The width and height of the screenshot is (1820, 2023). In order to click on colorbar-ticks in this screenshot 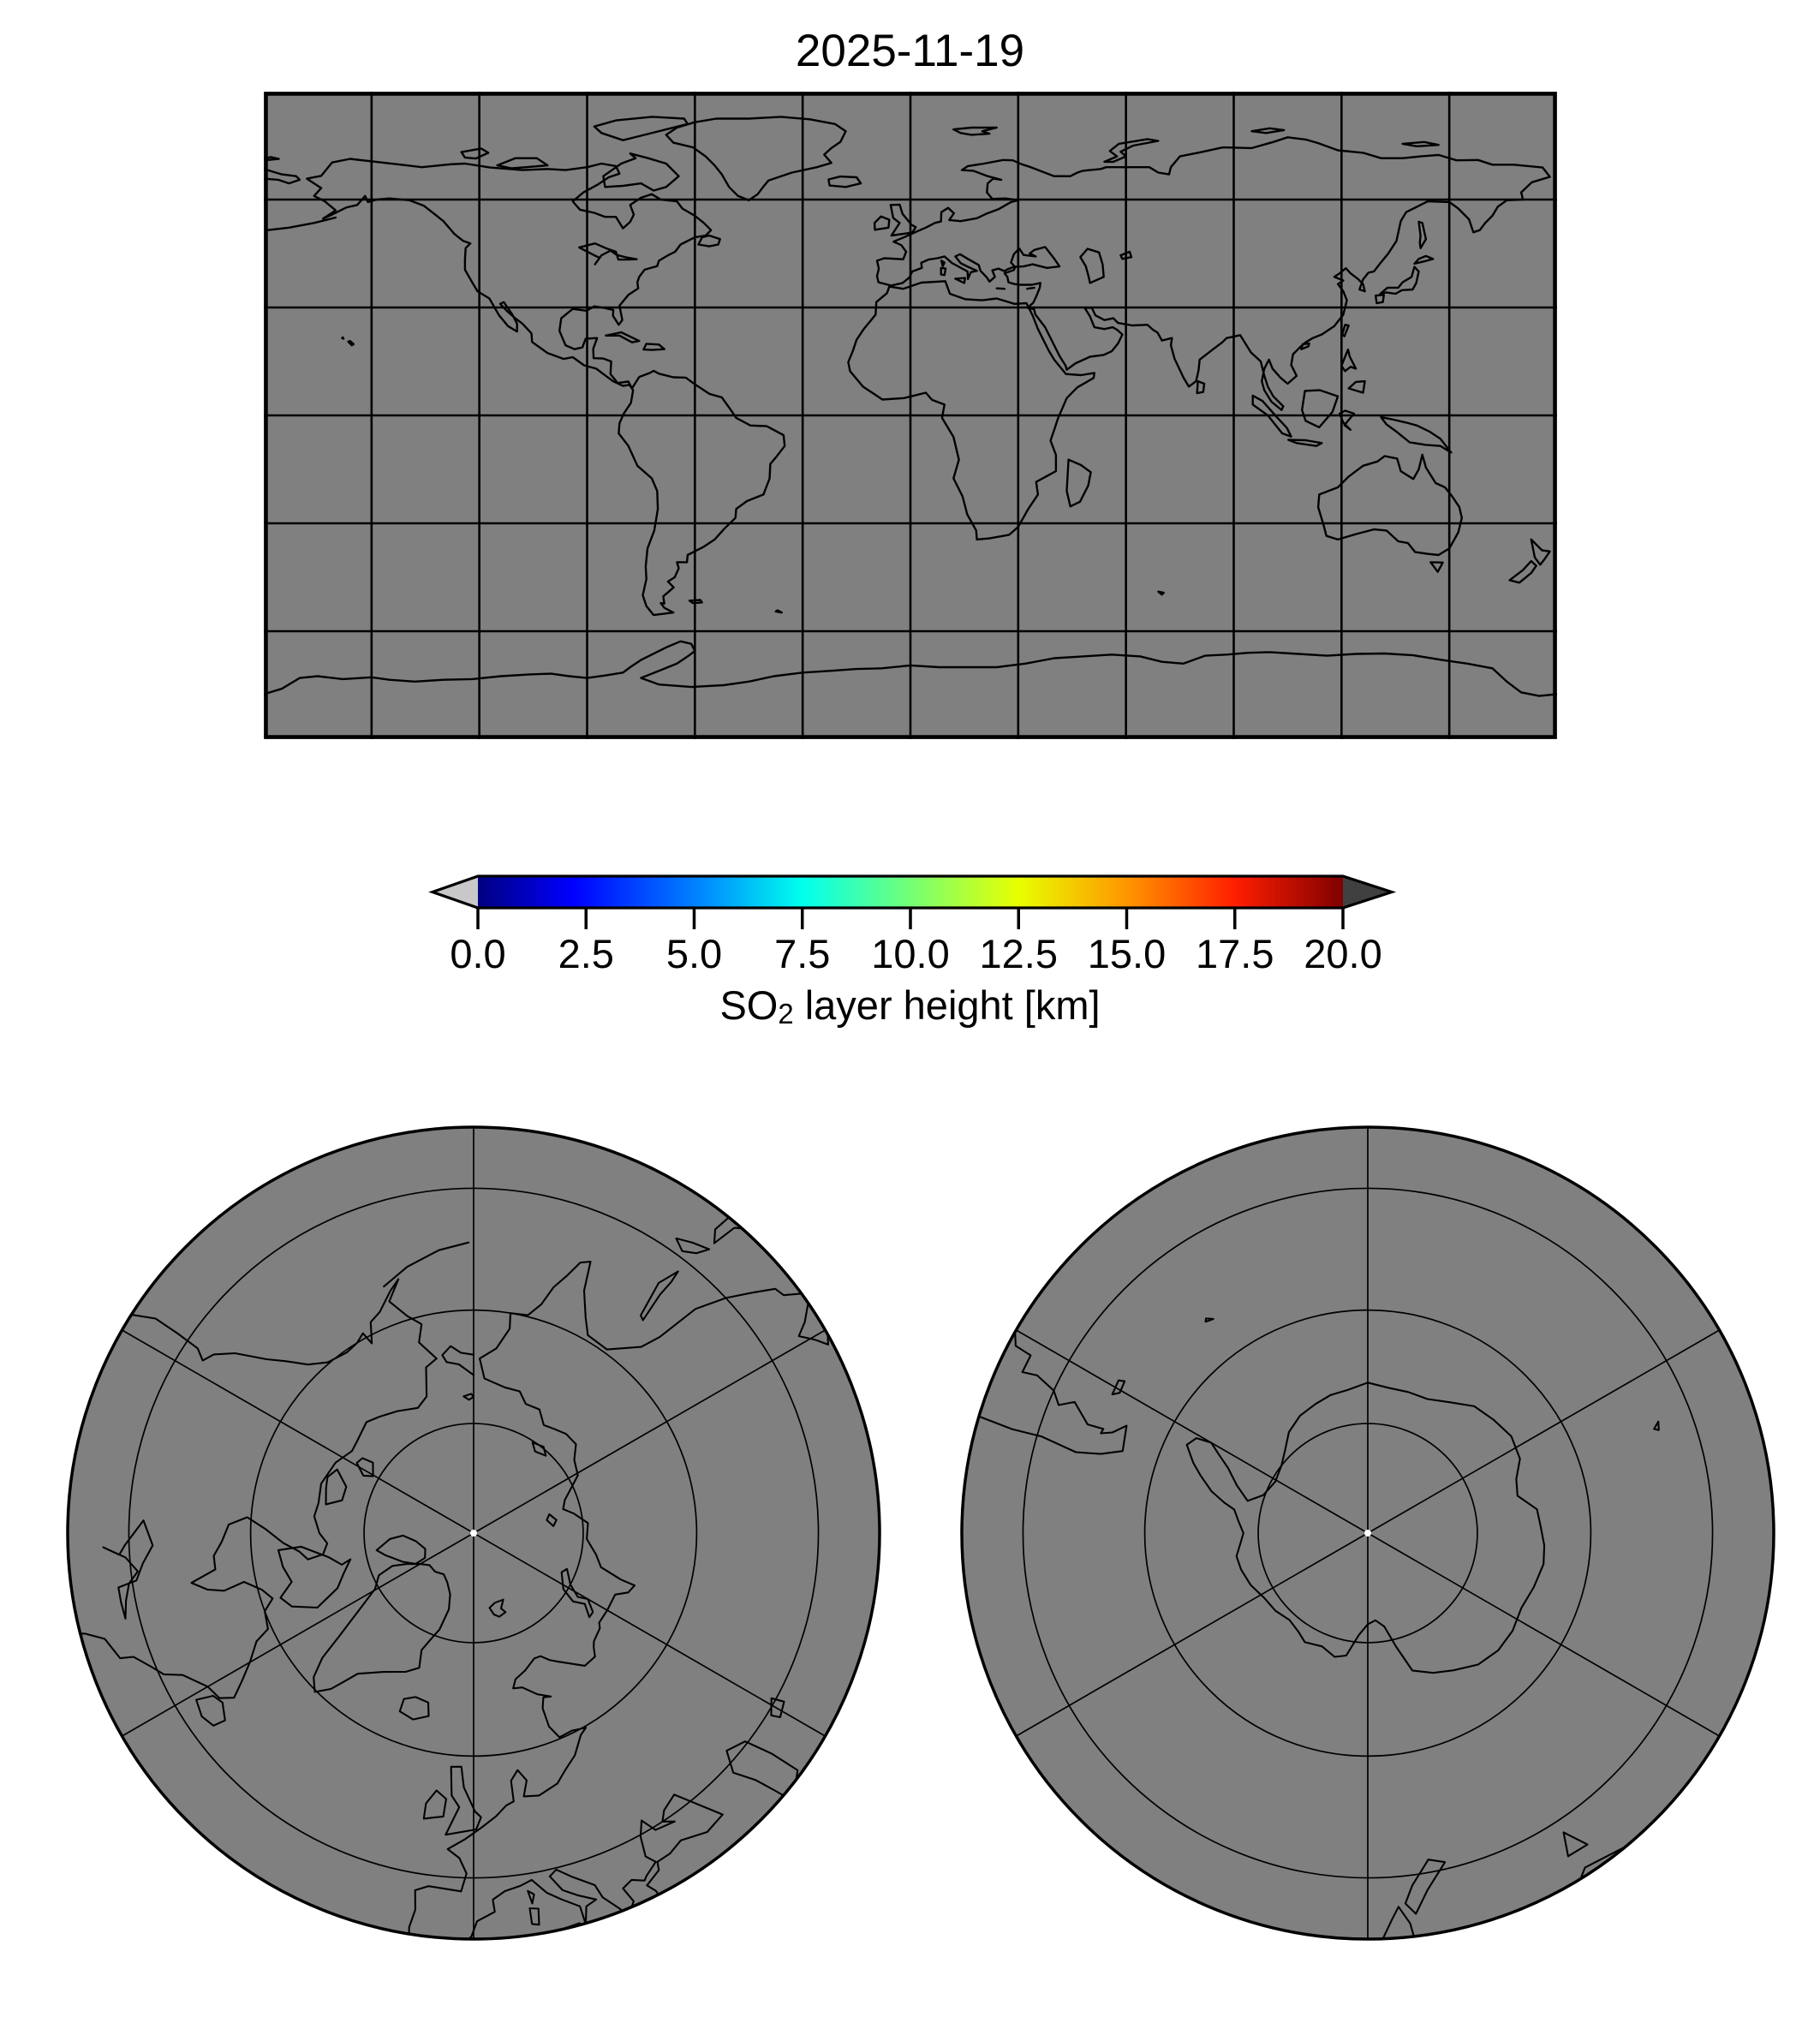, I will do `click(911, 919)`.